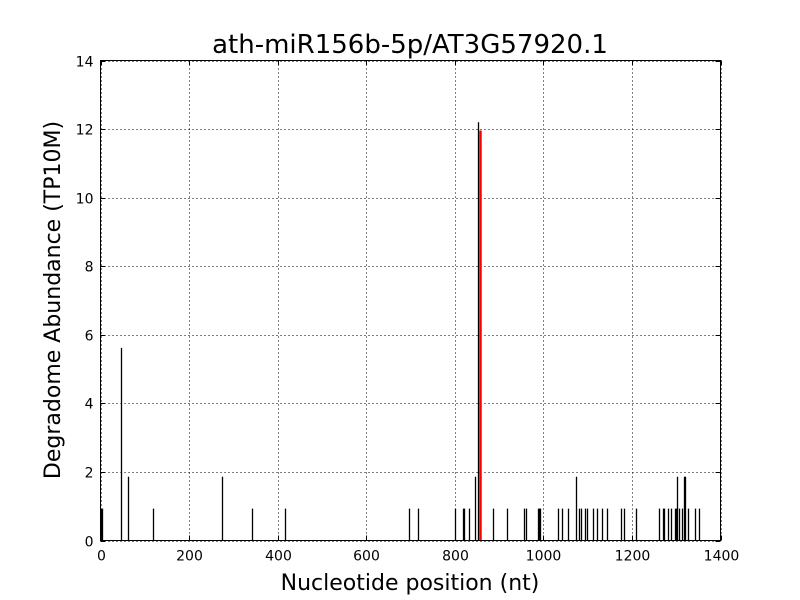 This screenshot has height=600, width=800. Describe the element at coordinates (85, 63) in the screenshot. I see `y-tick-label: 14` at that location.